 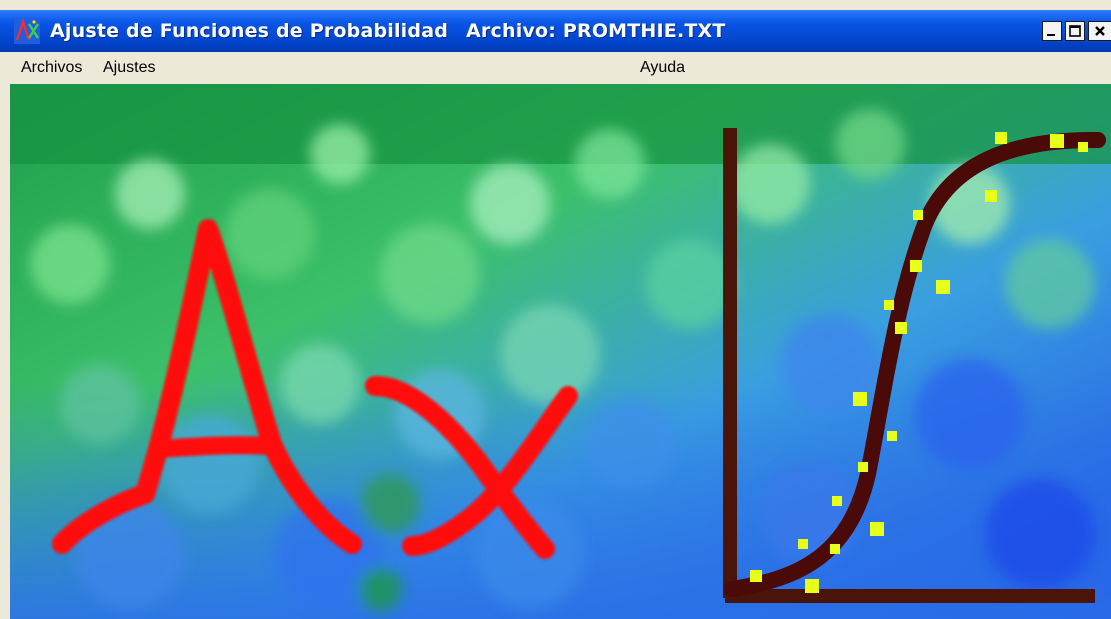 I want to click on letter-x-glyph, so click(x=471, y=467).